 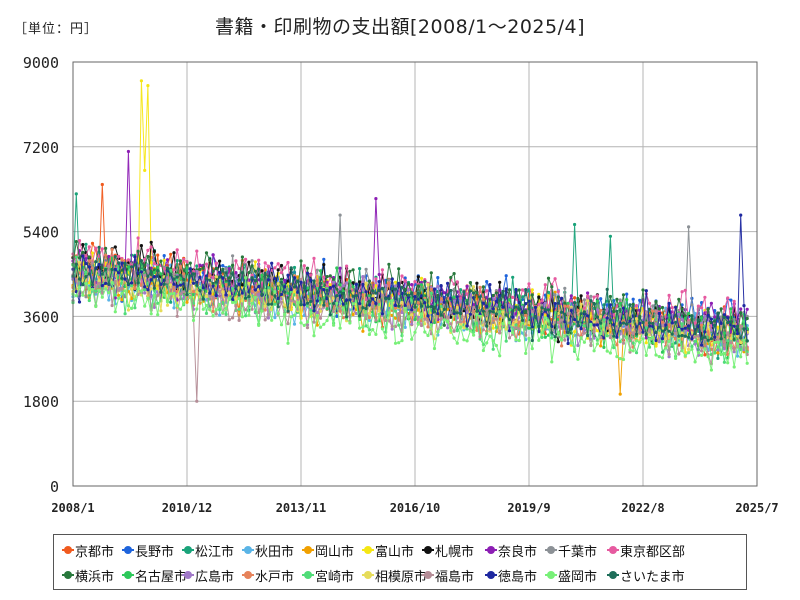 I want to click on x-tick-label: 2016/10, so click(x=415, y=508).